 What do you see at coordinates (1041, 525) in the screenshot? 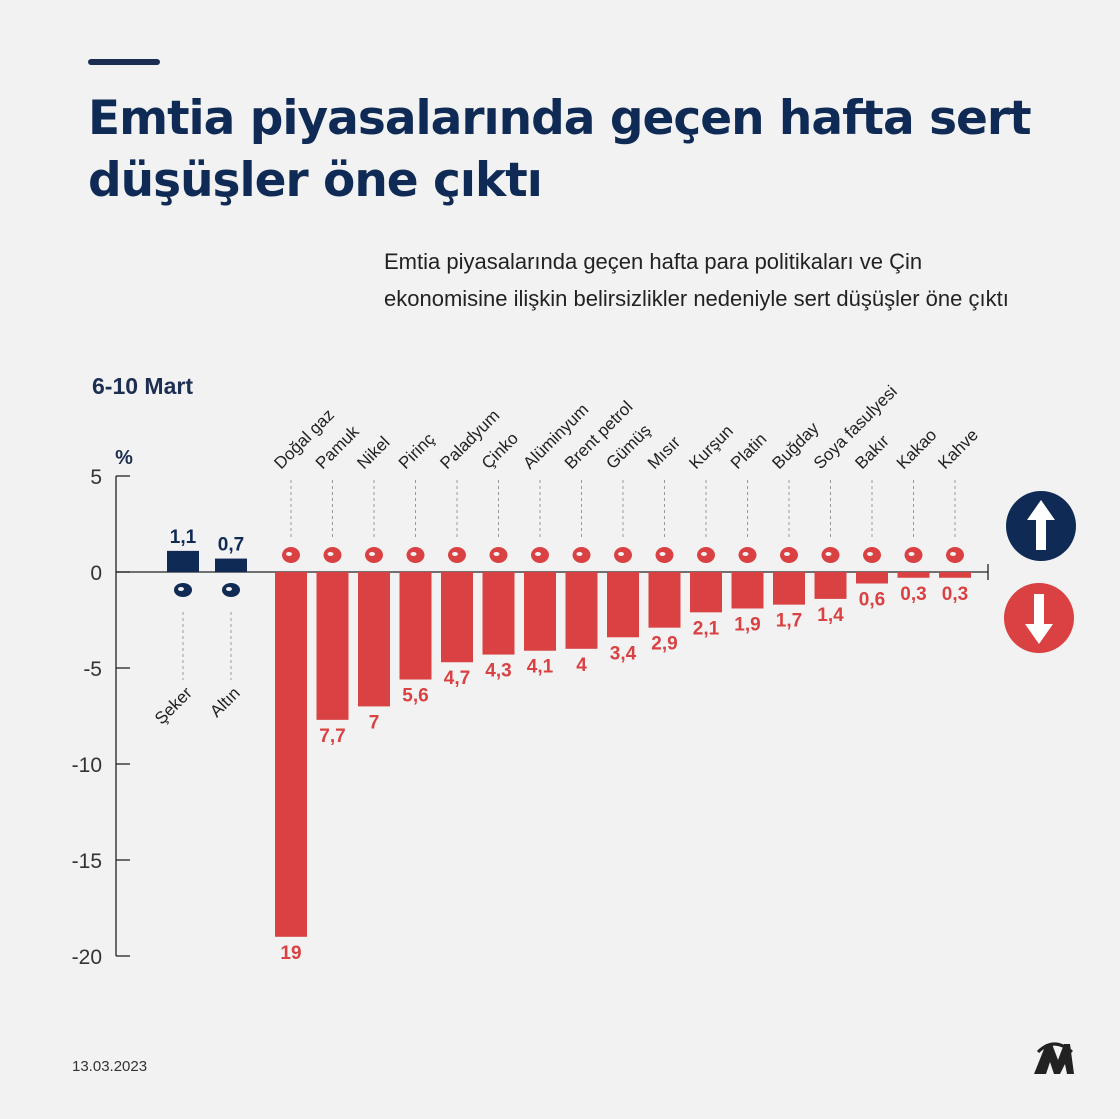
I see `arrow-up-icon` at bounding box center [1041, 525].